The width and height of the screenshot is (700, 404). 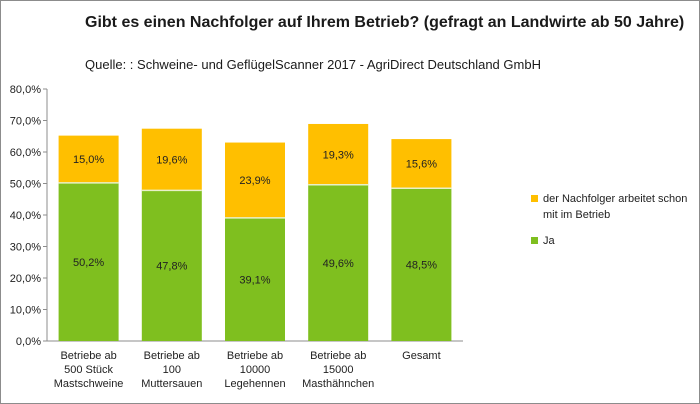 I want to click on category-label: 15000, so click(x=338, y=370).